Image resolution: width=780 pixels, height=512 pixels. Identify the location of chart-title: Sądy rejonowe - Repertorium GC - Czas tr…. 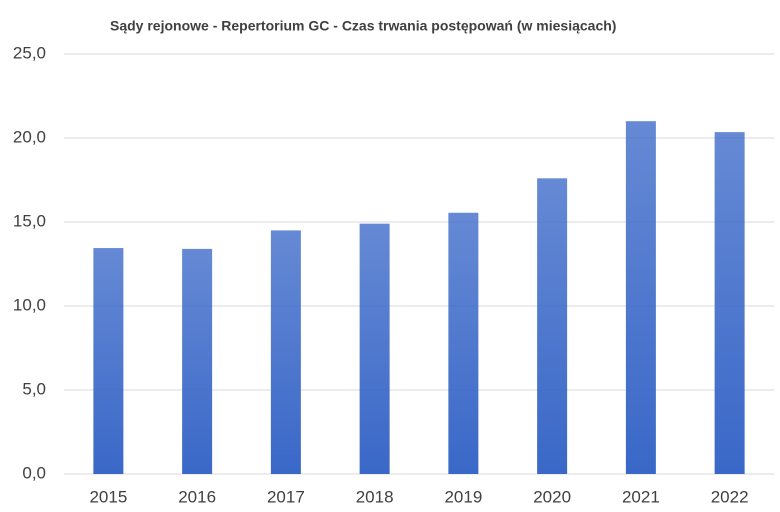
(363, 26).